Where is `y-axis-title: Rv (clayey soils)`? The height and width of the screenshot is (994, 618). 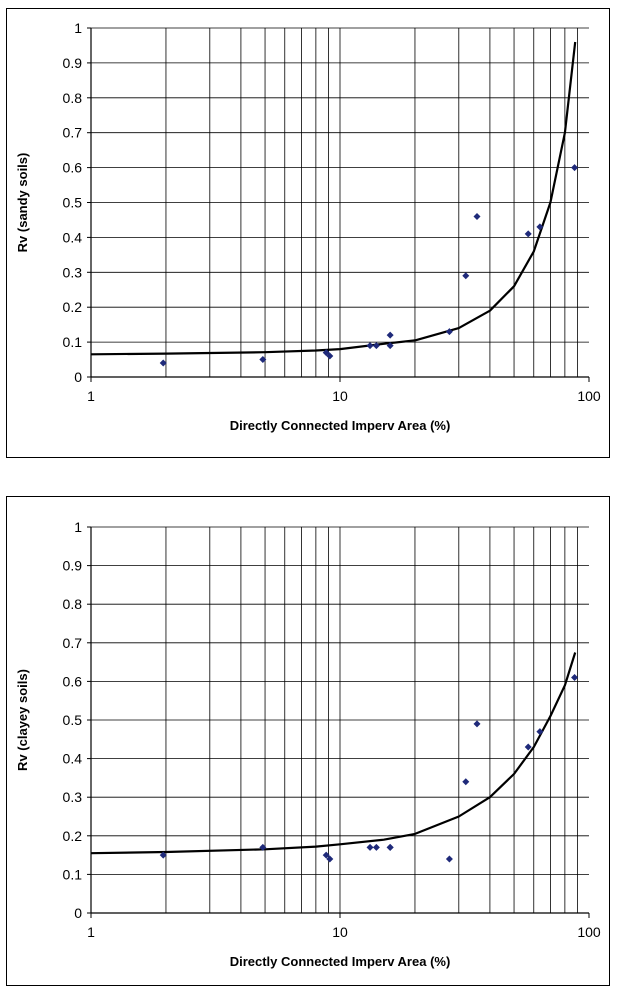 y-axis-title: Rv (clayey soils) is located at coordinates (22, 720).